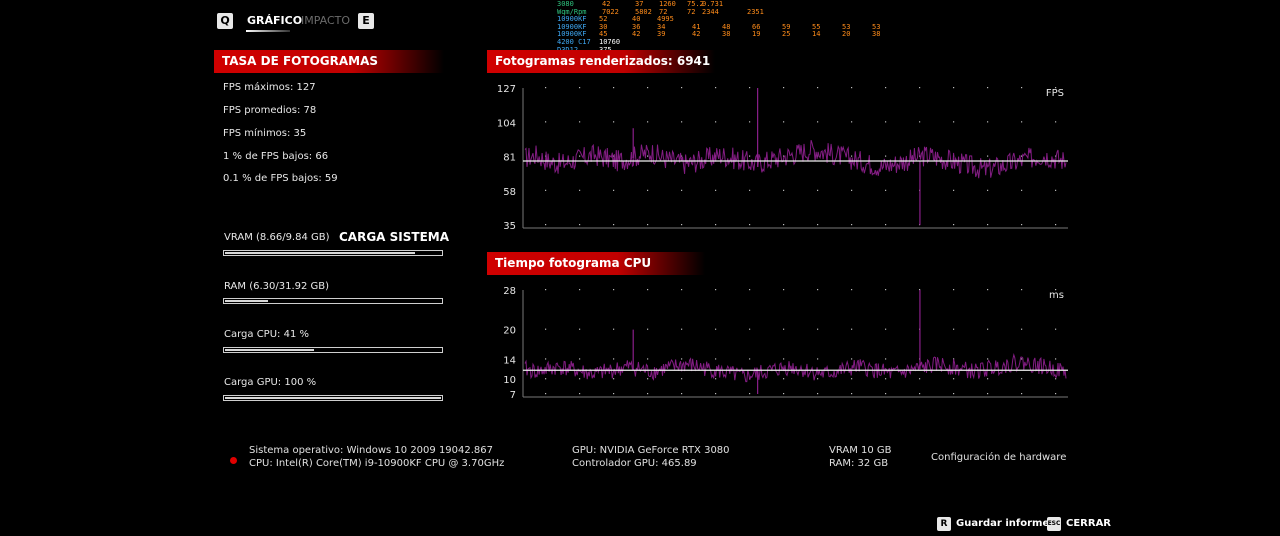 The image size is (1280, 536). I want to click on ram-info: RAM: 32 GB, so click(859, 463).